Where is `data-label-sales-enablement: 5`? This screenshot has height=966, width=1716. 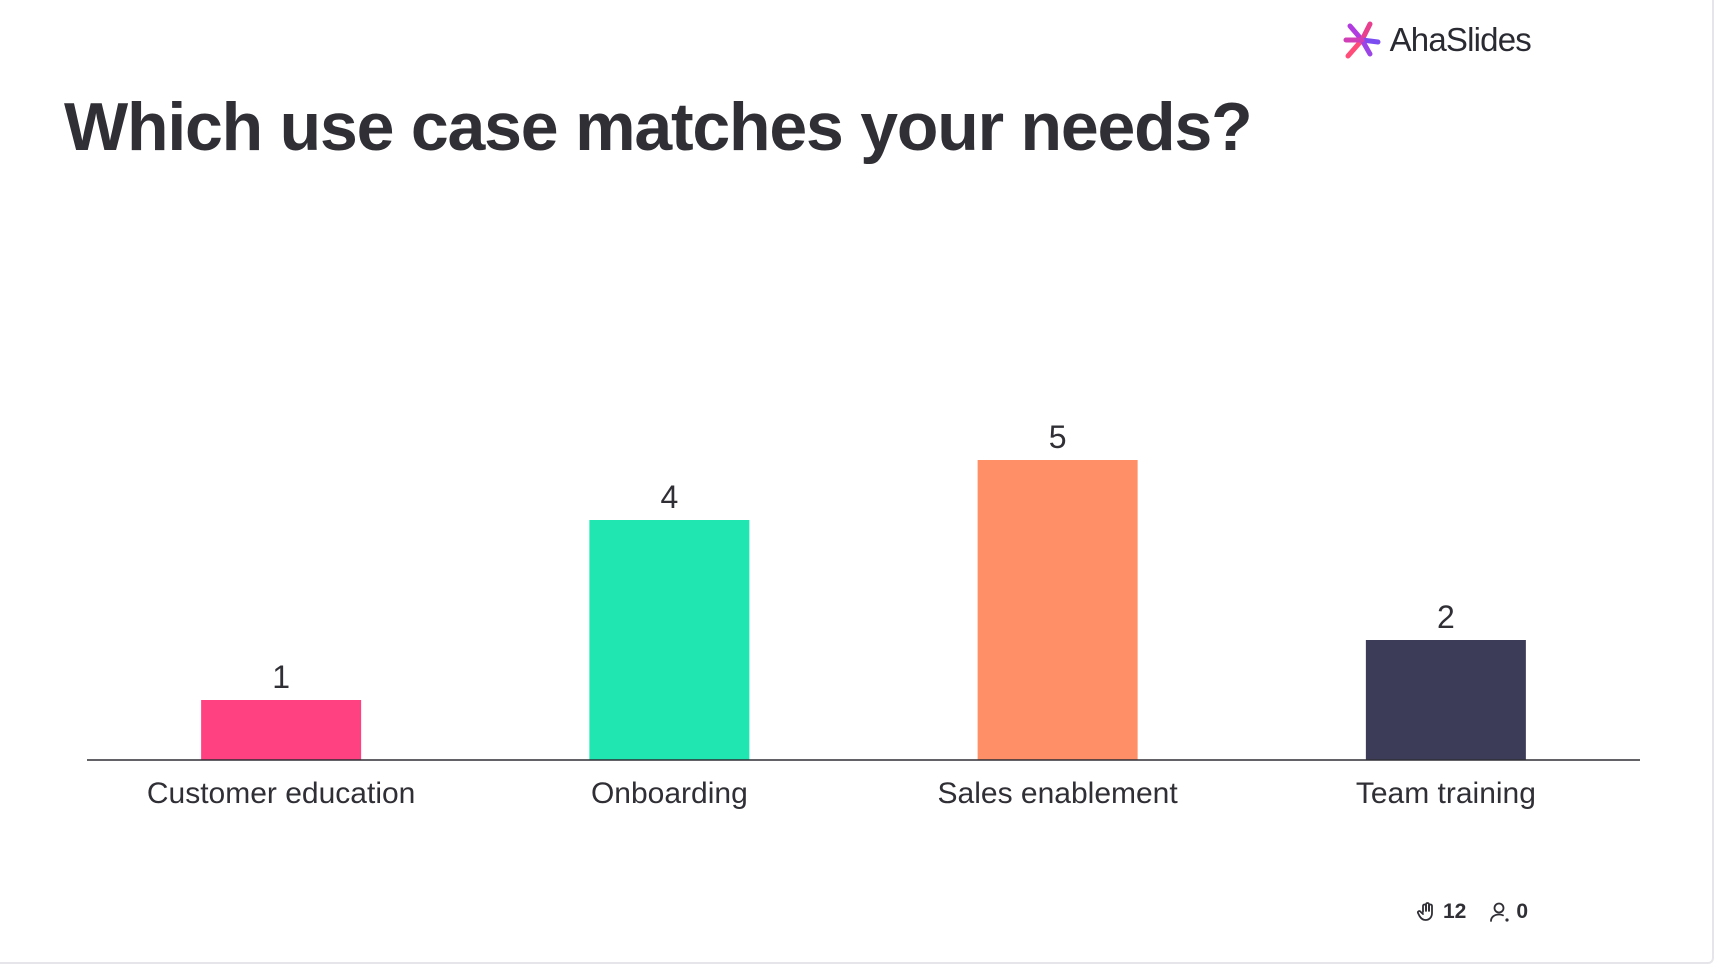
data-label-sales-enablement: 5 is located at coordinates (1058, 437).